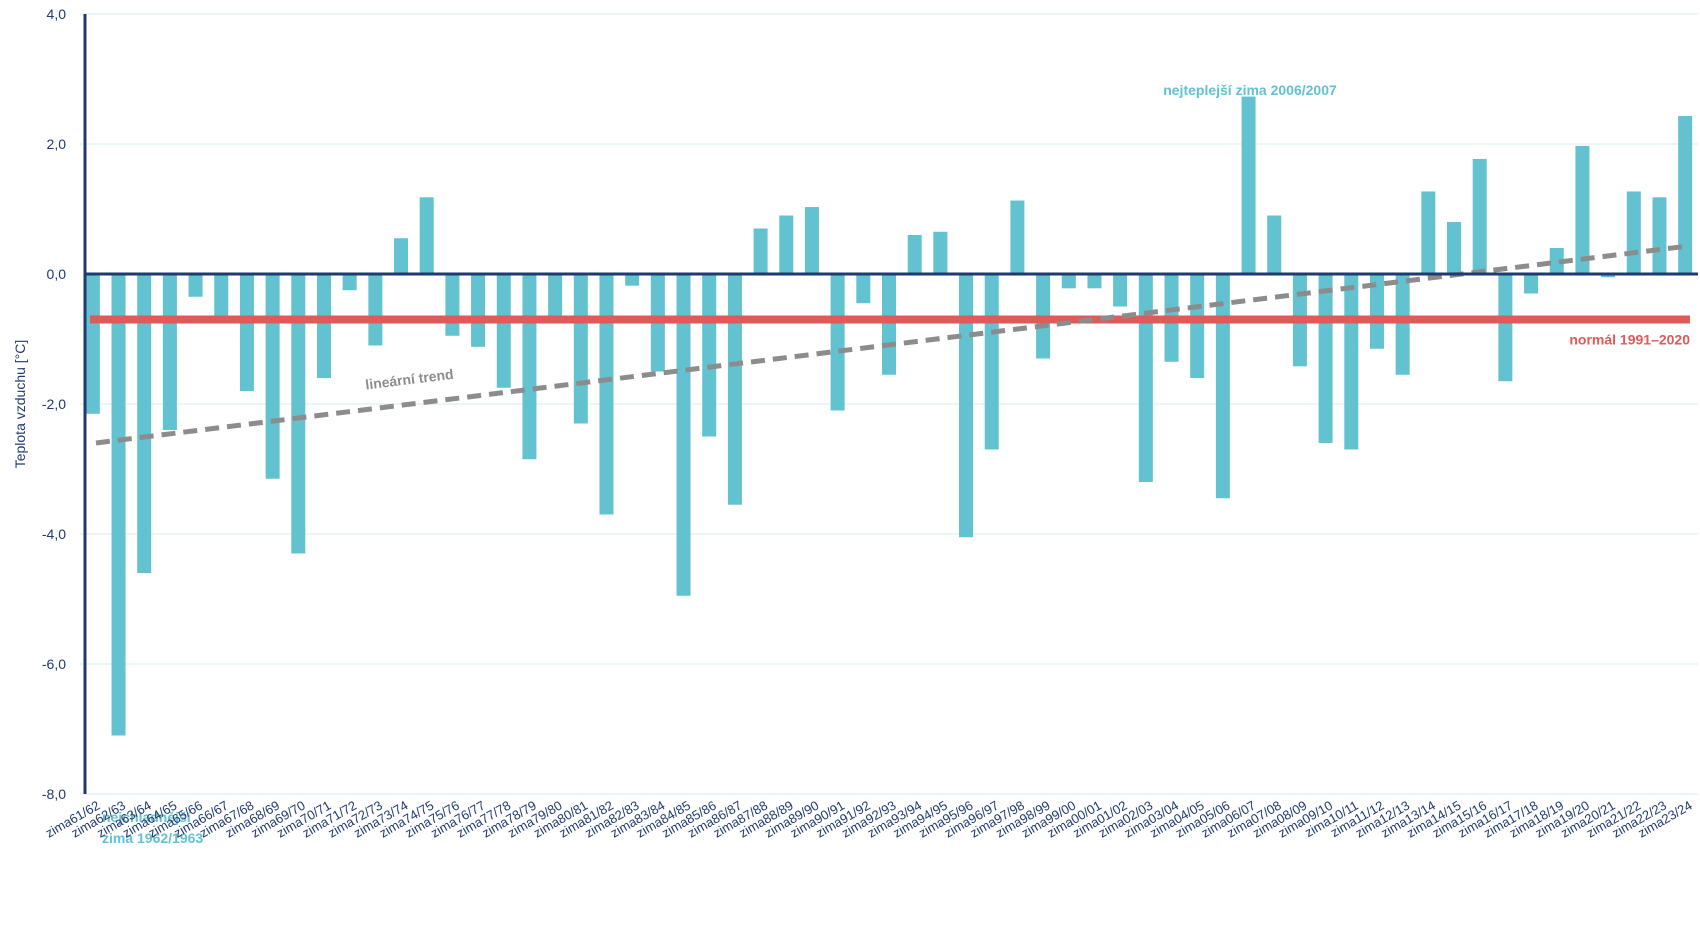  I want to click on trend-label: lineární trend, so click(409, 379).